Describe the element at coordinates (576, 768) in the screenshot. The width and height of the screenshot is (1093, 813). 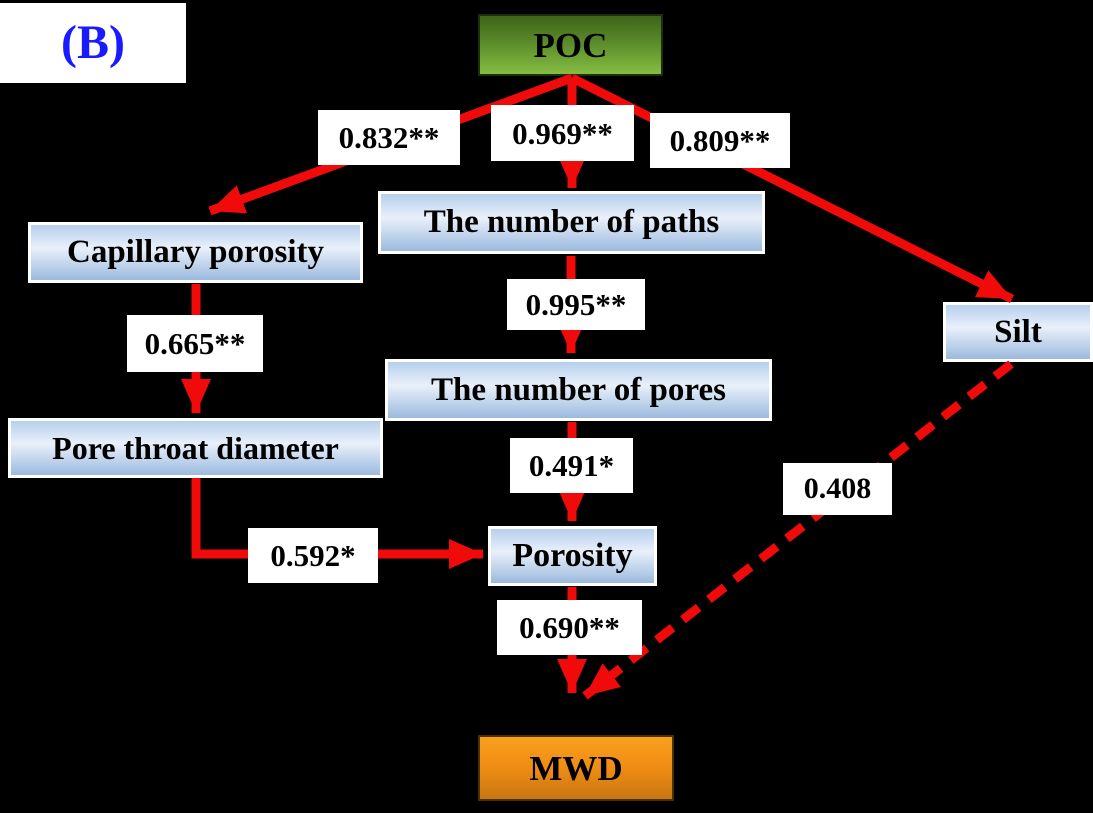
I see `node-mwd: MWD` at that location.